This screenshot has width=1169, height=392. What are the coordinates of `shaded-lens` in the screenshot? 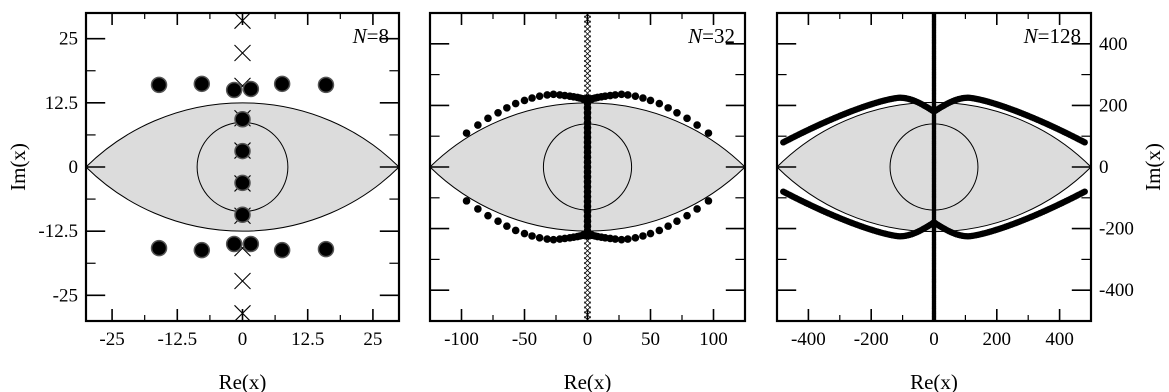 It's located at (242, 167).